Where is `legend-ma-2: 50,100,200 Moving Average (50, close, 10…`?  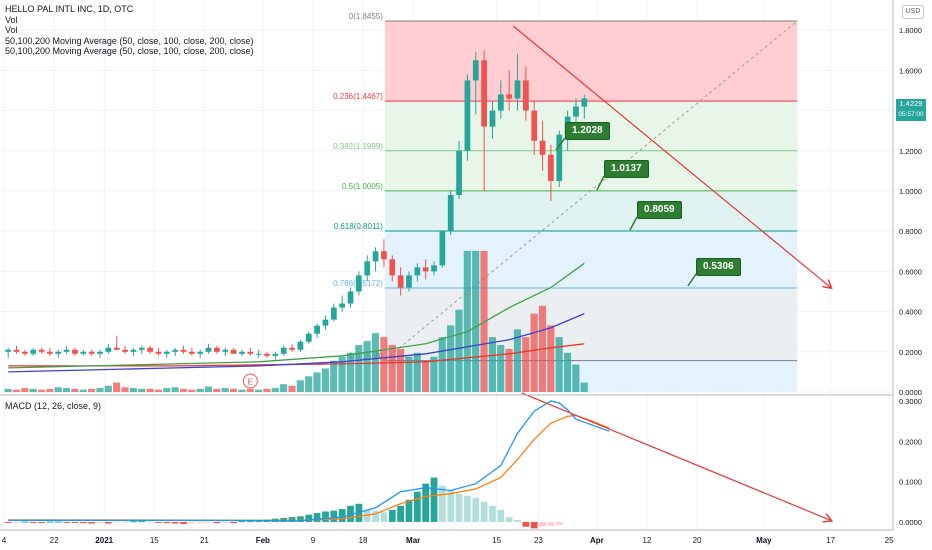 legend-ma-2: 50,100,200 Moving Average (50, close, 10… is located at coordinates (129, 51).